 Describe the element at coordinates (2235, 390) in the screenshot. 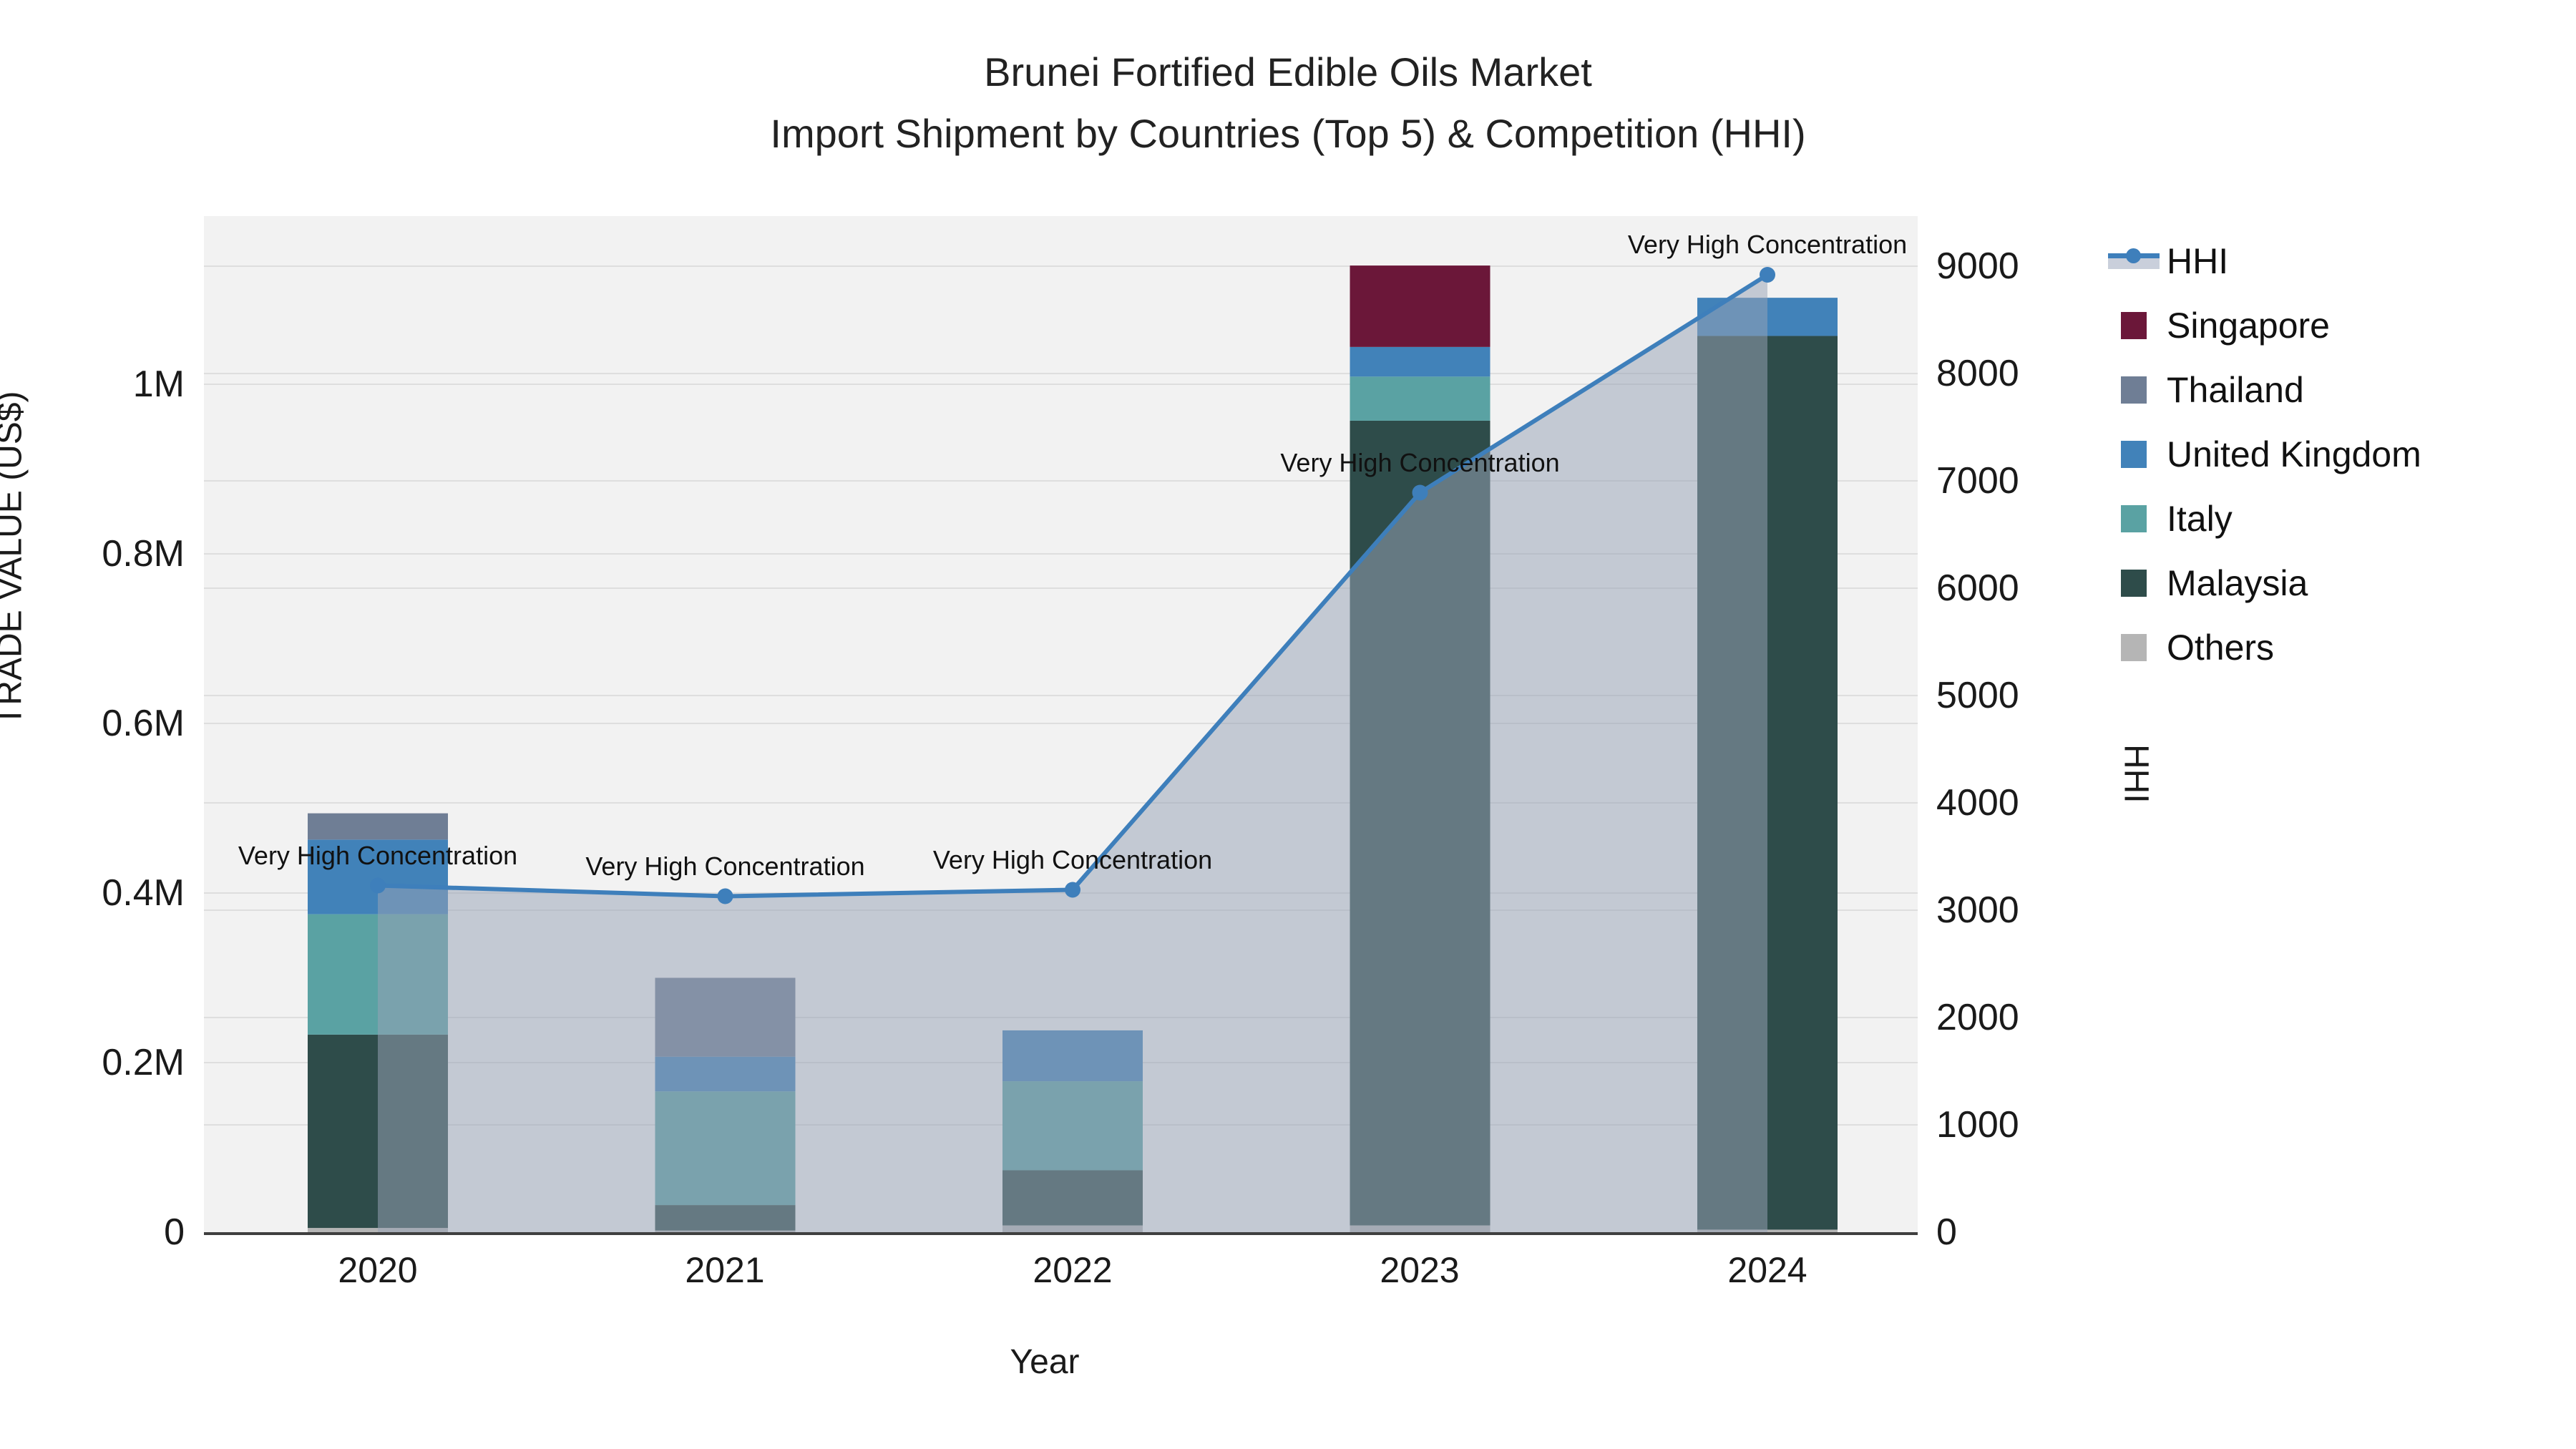

I see `legend-label: Thailand` at that location.